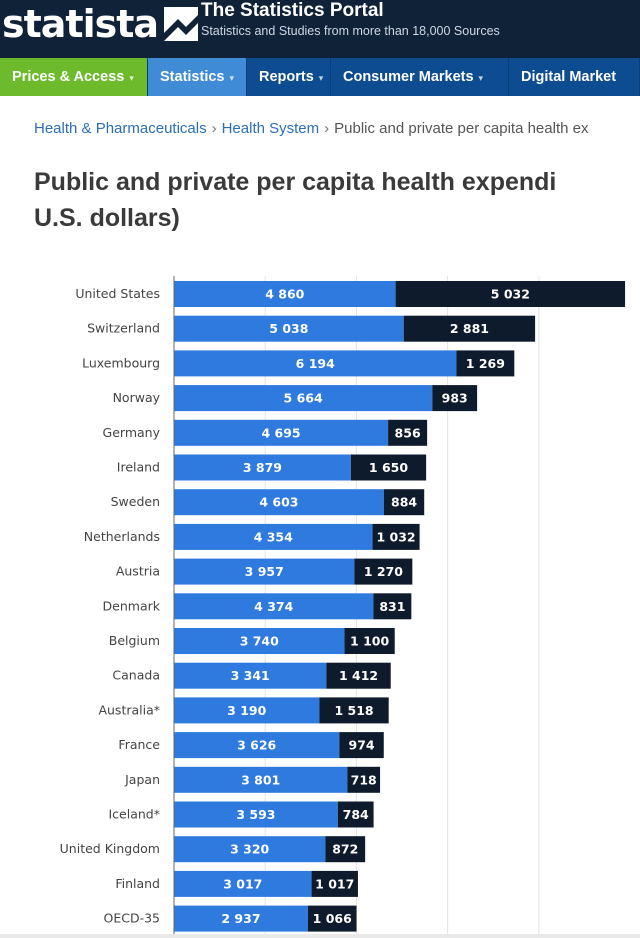  I want to click on breadcrumb-link-health-system: Health System, so click(270, 128).